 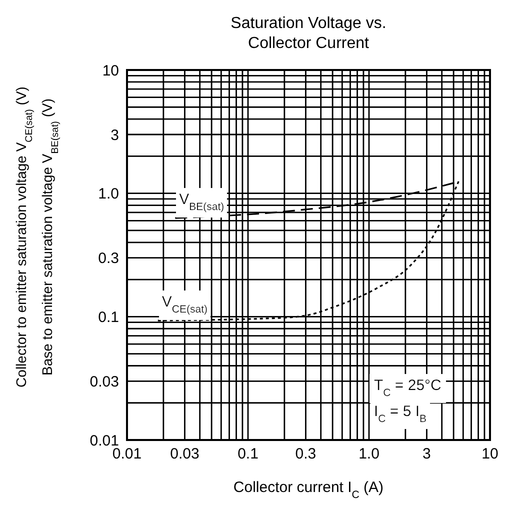 I want to click on y-tick-label: 0.1, so click(x=108, y=317).